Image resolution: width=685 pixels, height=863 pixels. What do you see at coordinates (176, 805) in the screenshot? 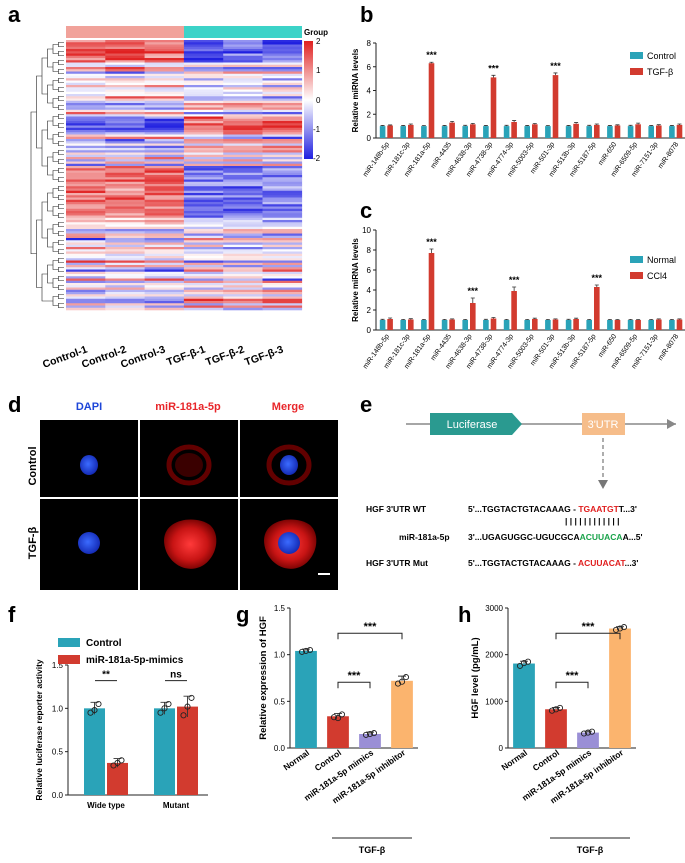
I see `x-tick-label: Mutant` at bounding box center [176, 805].